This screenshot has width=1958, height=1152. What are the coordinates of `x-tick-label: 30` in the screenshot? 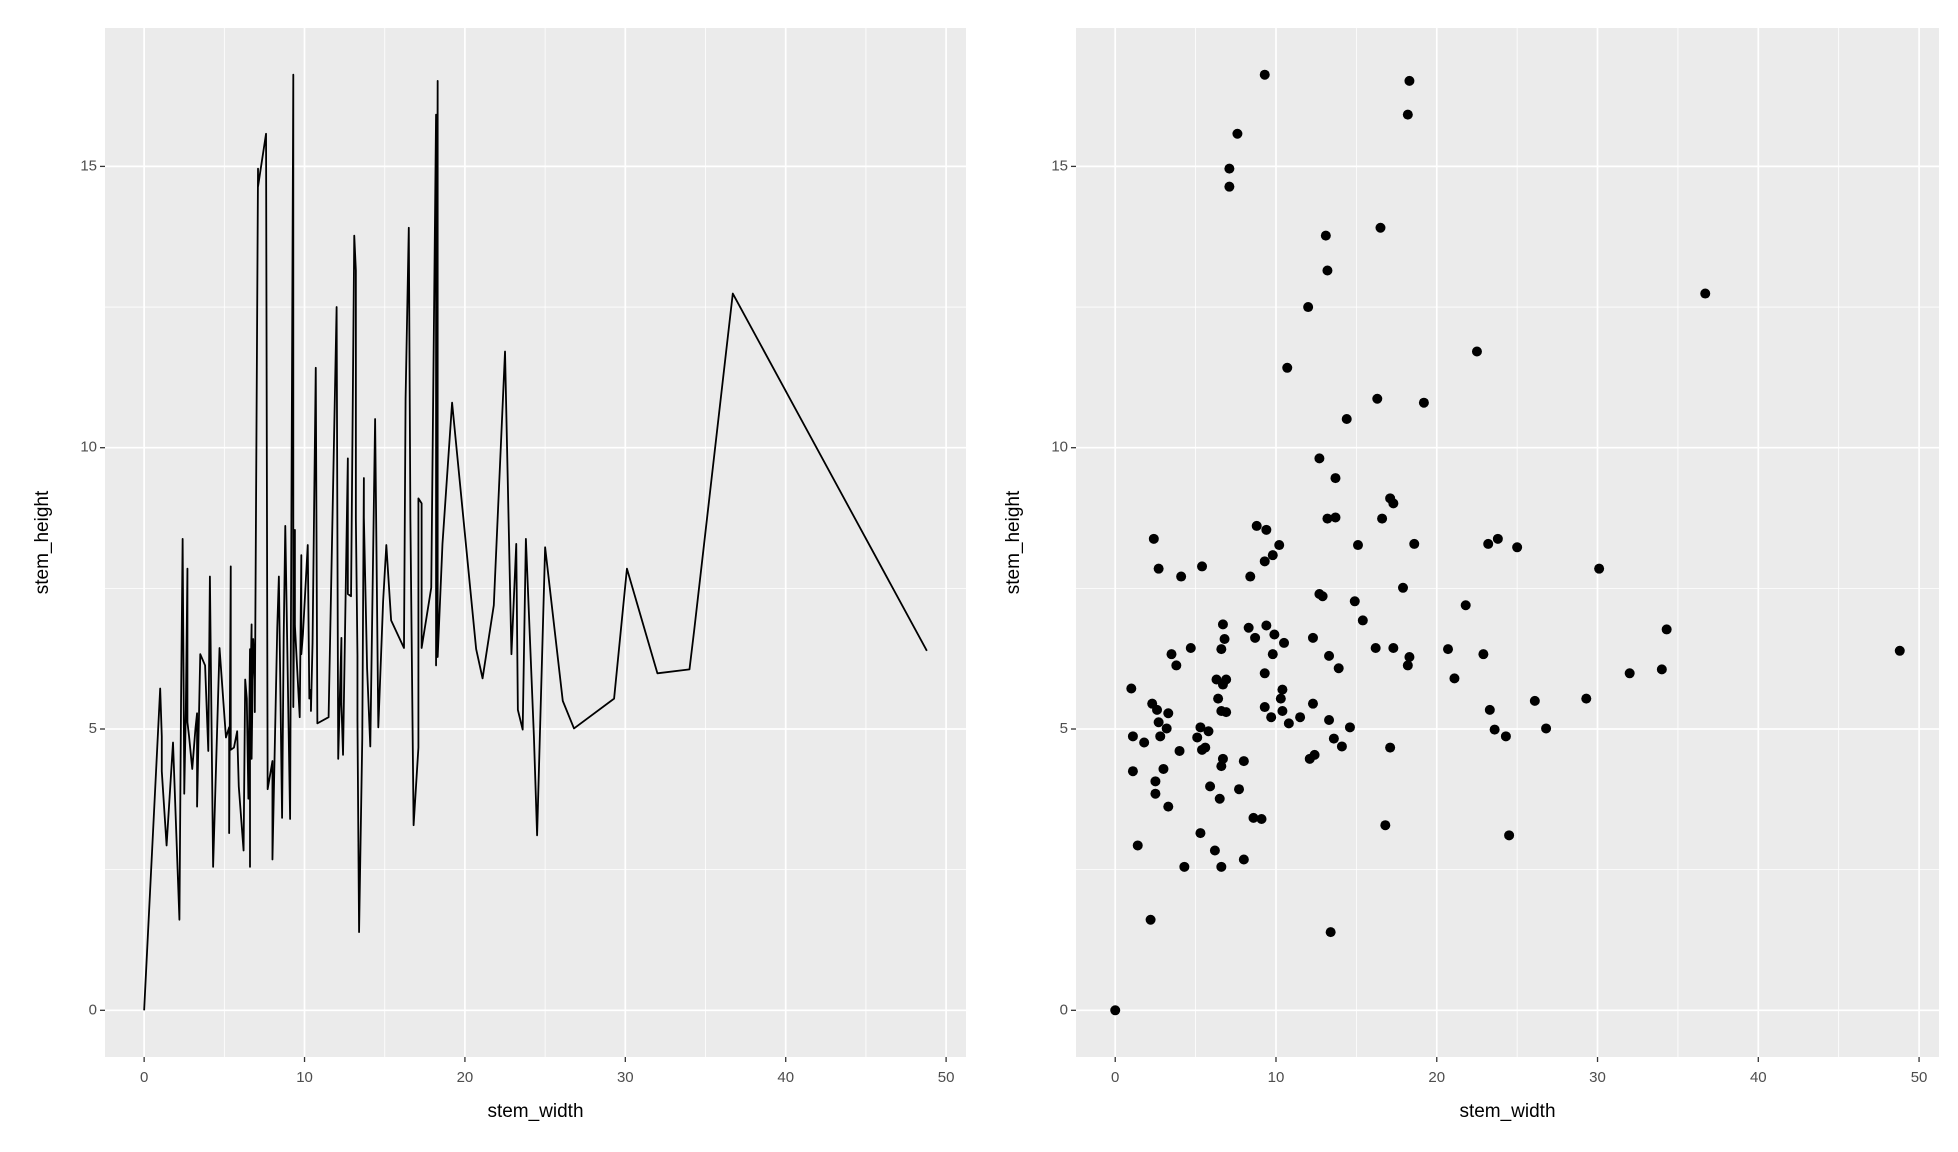 It's located at (625, 1077).